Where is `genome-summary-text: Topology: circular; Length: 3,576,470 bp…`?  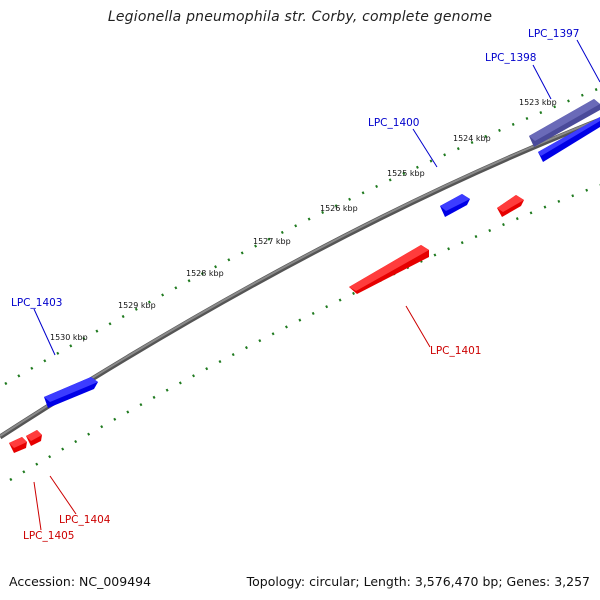 genome-summary-text: Topology: circular; Length: 3,576,470 bp… is located at coordinates (418, 581).